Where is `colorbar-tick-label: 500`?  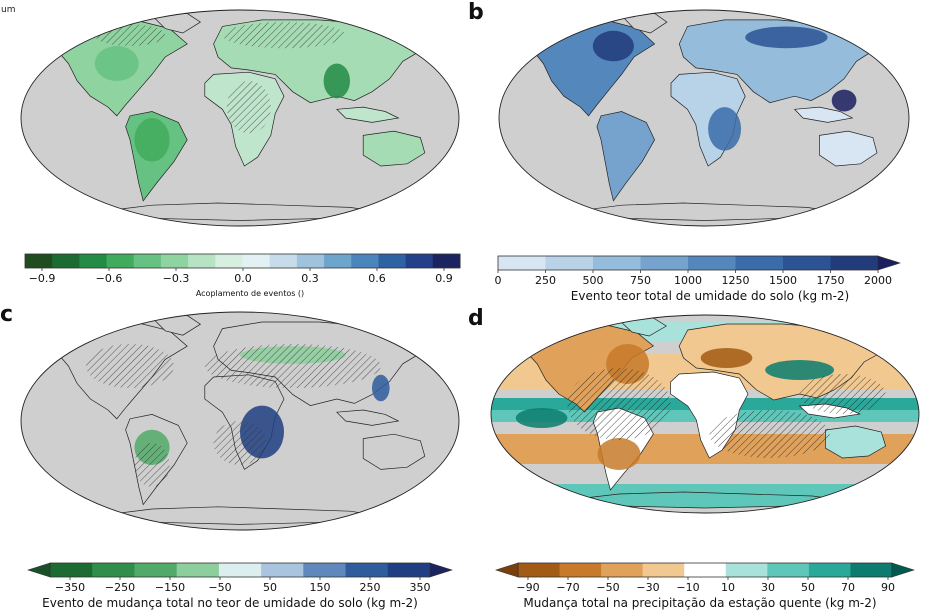 colorbar-tick-label: 500 is located at coordinates (593, 280).